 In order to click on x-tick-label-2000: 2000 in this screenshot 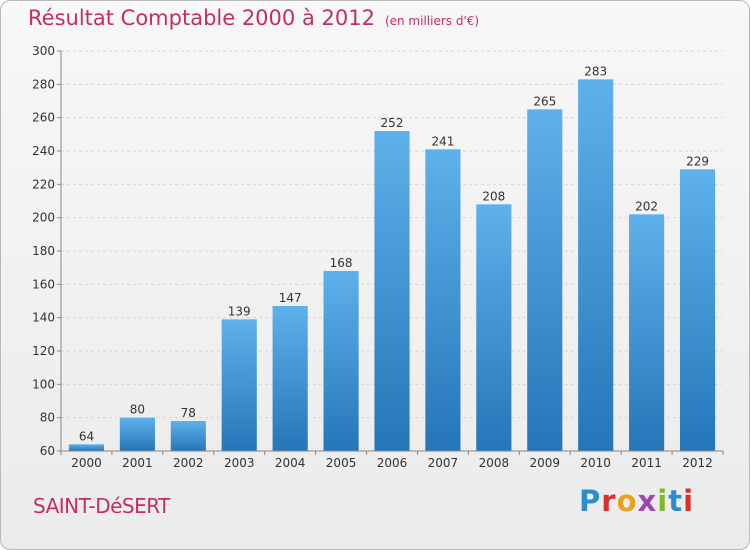, I will do `click(86, 463)`.